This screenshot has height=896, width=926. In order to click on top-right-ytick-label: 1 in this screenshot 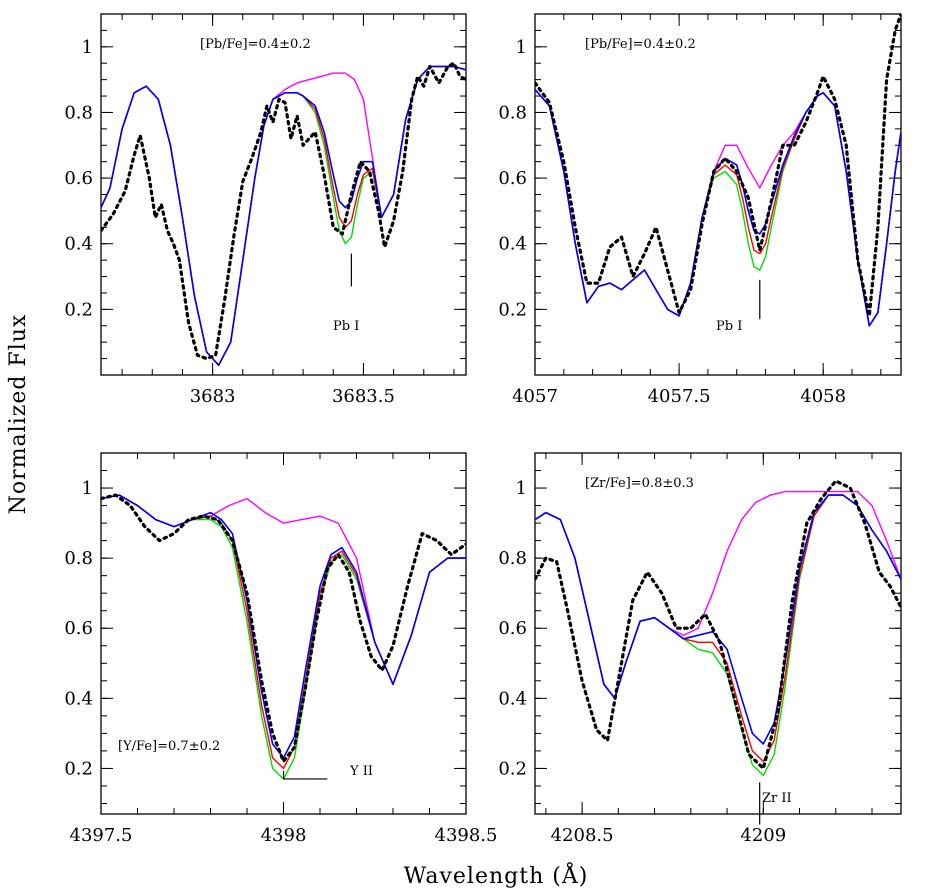, I will do `click(521, 47)`.